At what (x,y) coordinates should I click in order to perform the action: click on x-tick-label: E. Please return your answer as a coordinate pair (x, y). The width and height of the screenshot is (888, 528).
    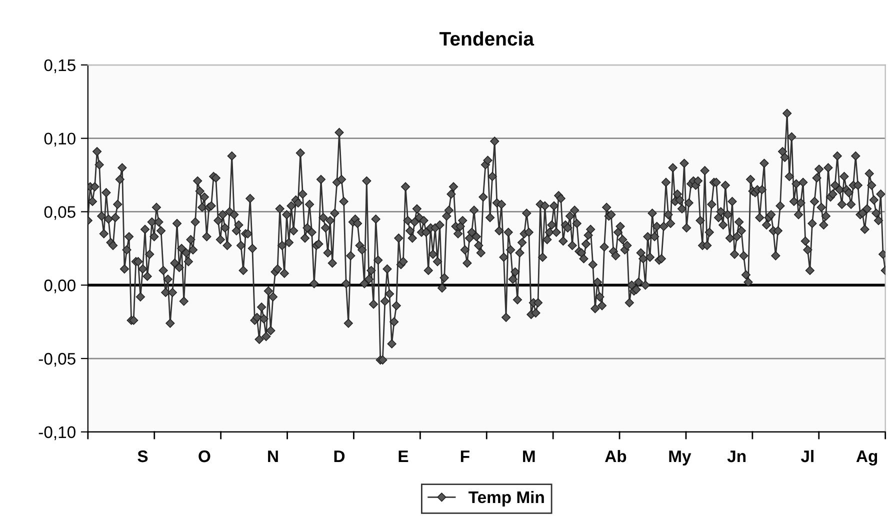
    Looking at the image, I should click on (403, 456).